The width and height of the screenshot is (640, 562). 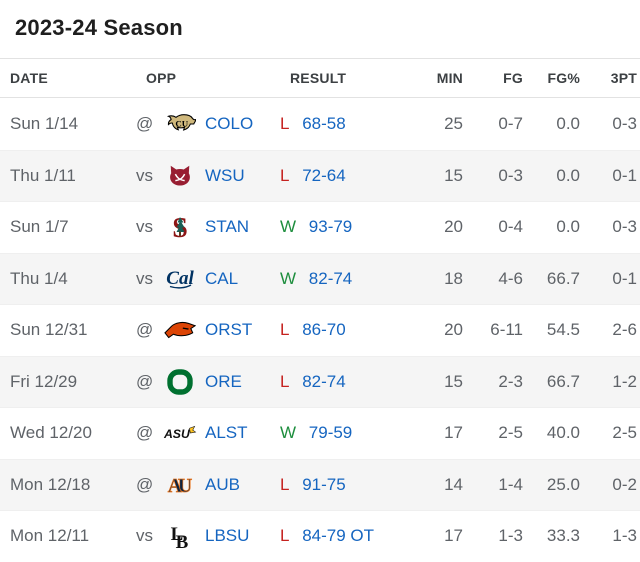 What do you see at coordinates (226, 433) in the screenshot?
I see `opponent-team-link: ALST` at bounding box center [226, 433].